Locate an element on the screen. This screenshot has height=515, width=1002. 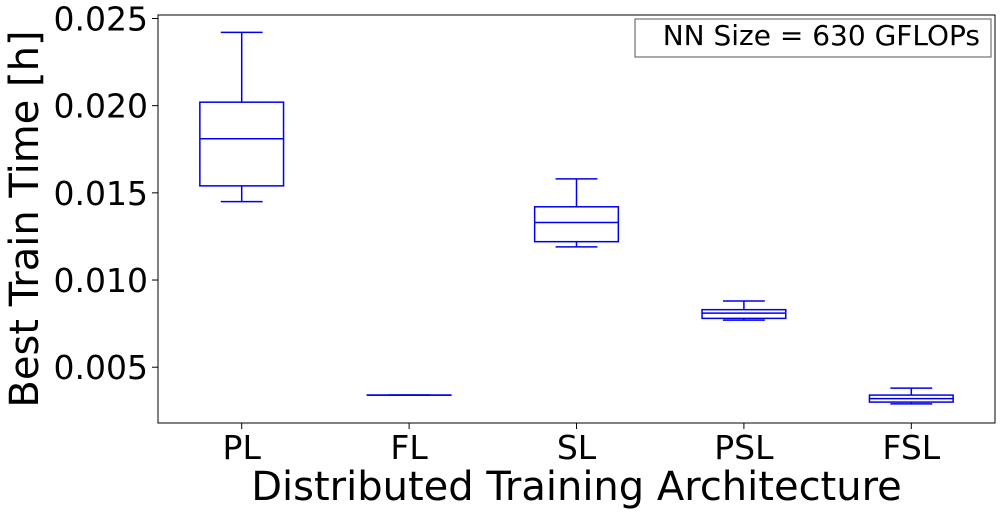
x-tick-label: FSL is located at coordinates (911, 447).